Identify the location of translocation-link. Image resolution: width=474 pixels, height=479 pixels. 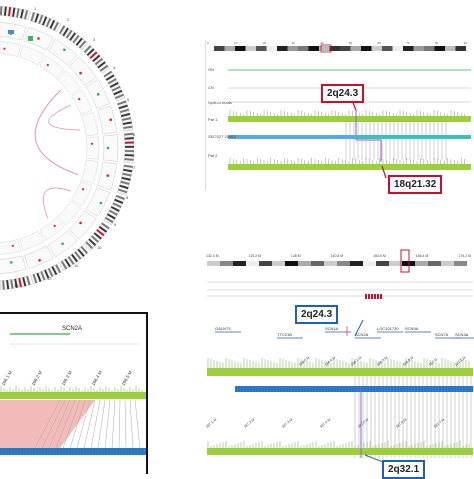
(57, 203).